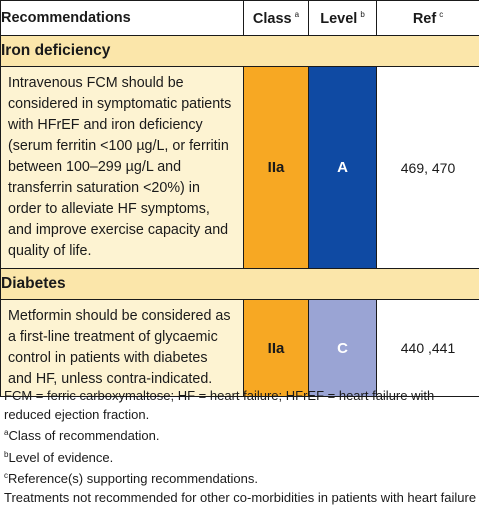  I want to click on section-row-iron-deficiency: Iron deficiency, so click(240, 51).